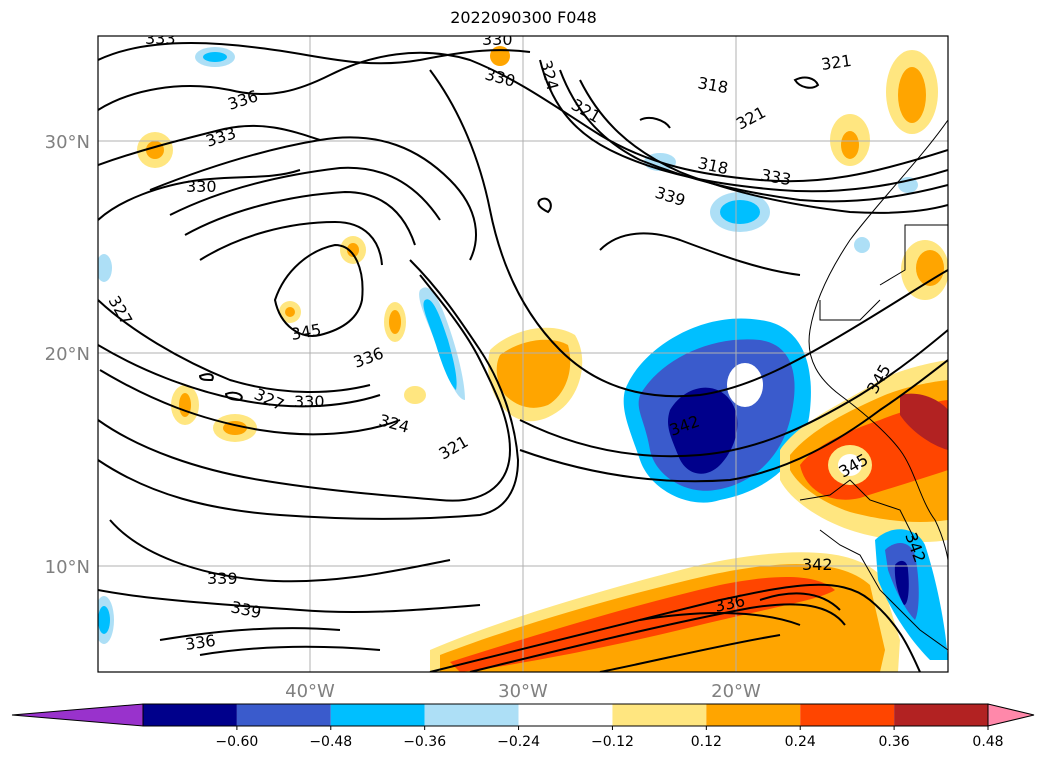 Image resolution: width=1047 pixels, height=765 pixels. I want to click on coastlines, so click(873, 385).